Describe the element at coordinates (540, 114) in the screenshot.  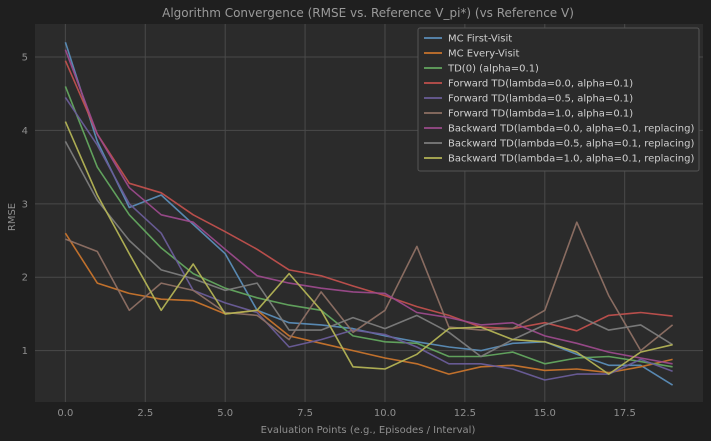
I see `legend-label: Forward TD(lambda=1.0, alpha=0.1)` at that location.